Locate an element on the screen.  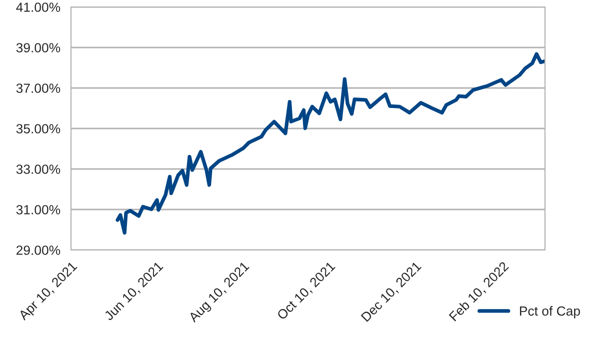
y-tick-label: 41.00% is located at coordinates (38, 7).